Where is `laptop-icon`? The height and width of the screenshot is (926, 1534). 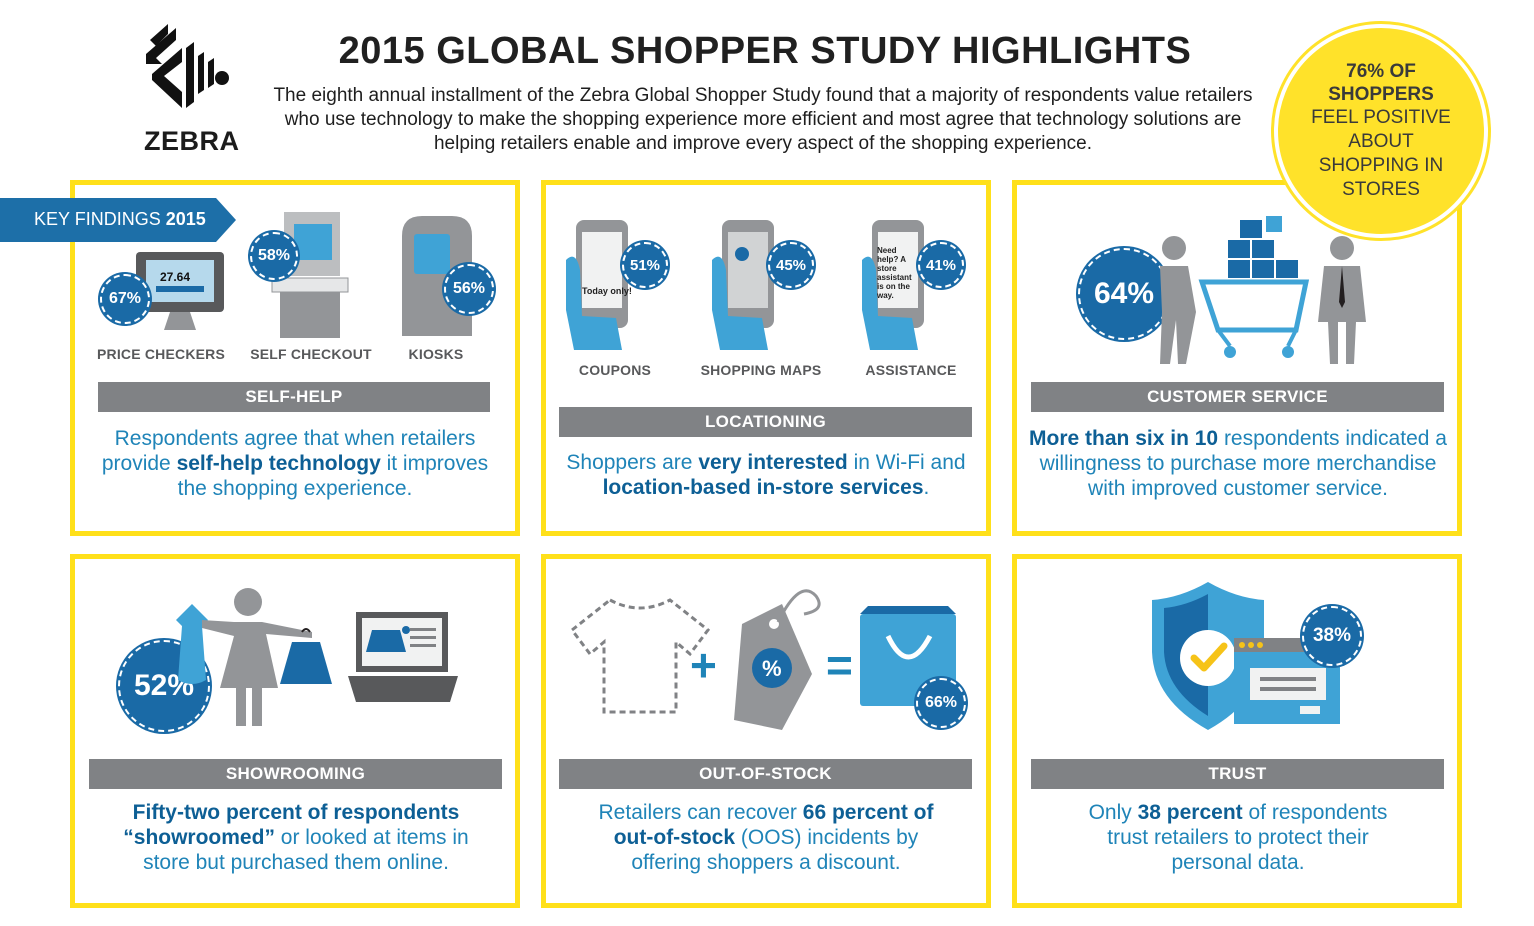
laptop-icon is located at coordinates (403, 657).